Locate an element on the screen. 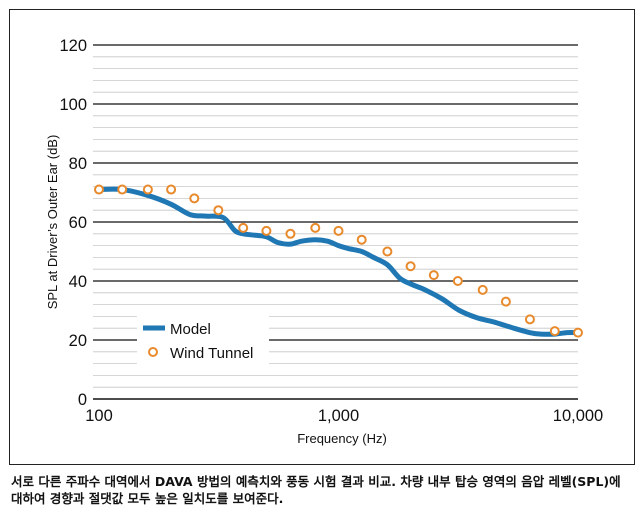 The width and height of the screenshot is (644, 519). x-axis-tick-labels: 100 1,000 10,000 is located at coordinates (344, 416).